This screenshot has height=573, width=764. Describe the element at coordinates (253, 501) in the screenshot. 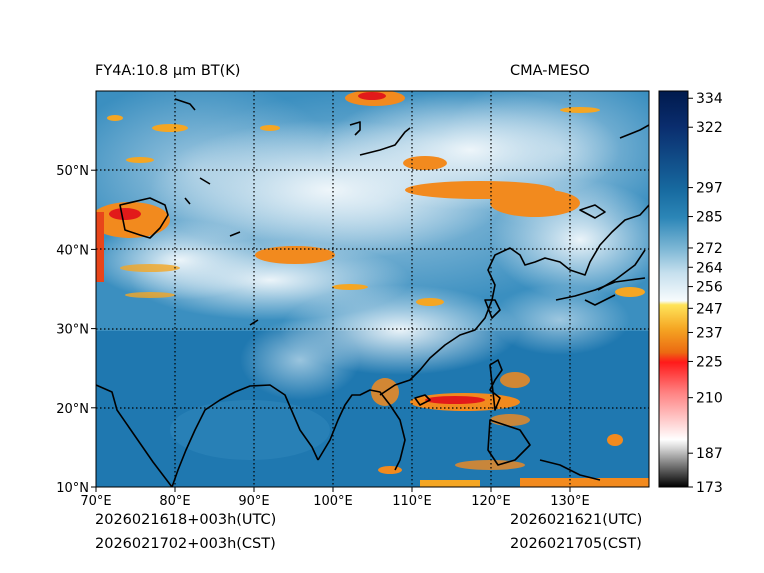

I see `x-tick-label: 90°E` at that location.